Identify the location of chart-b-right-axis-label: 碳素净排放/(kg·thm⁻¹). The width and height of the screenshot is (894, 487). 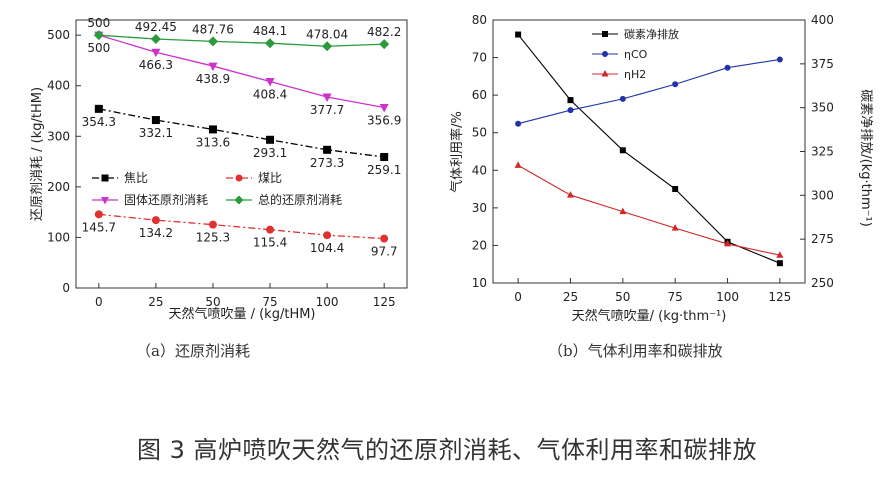
(865, 158).